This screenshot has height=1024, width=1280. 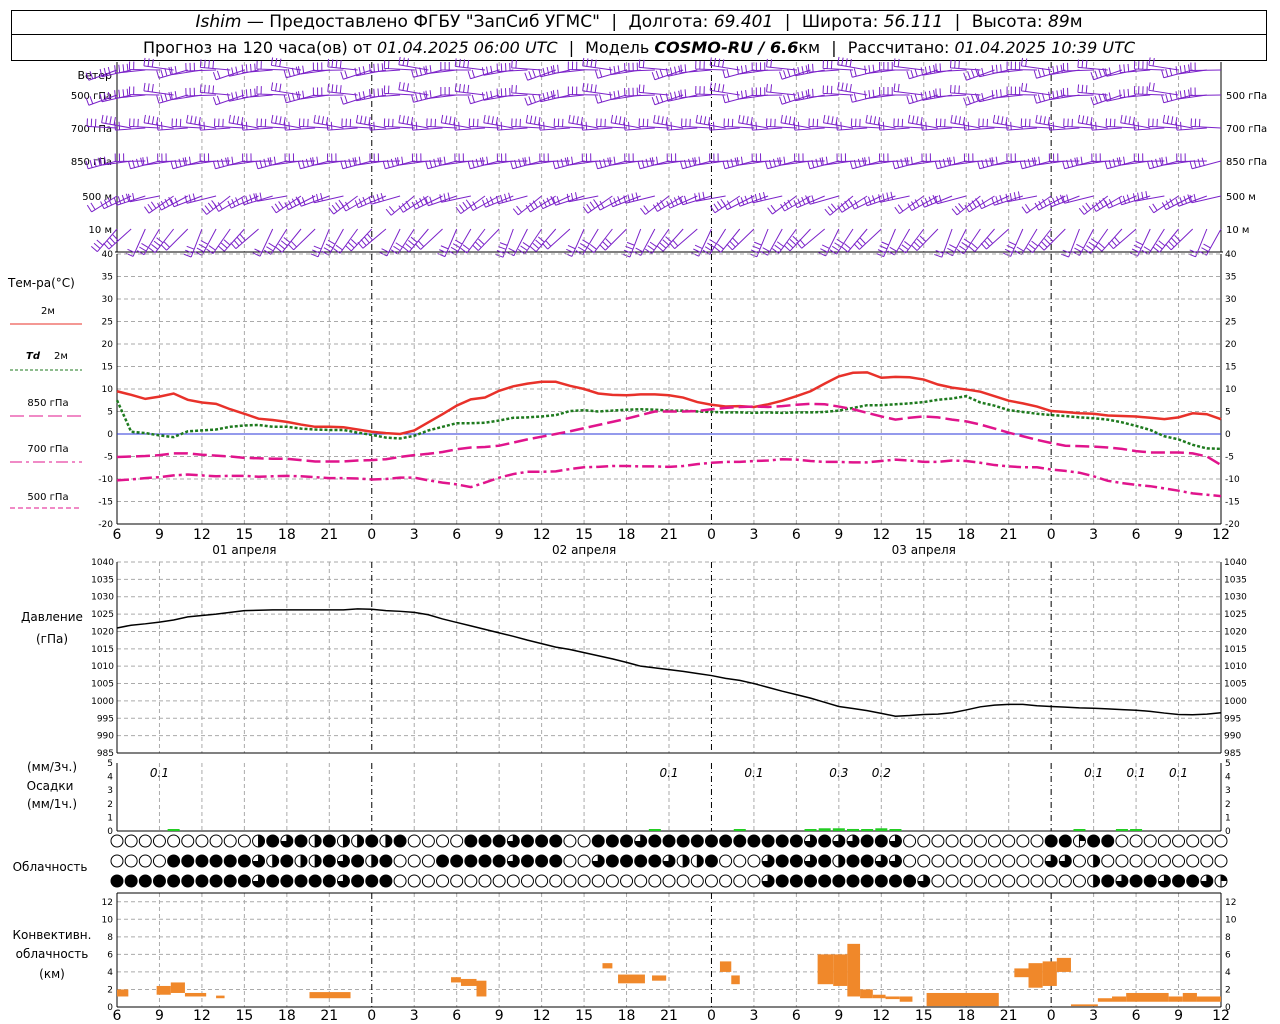 What do you see at coordinates (1235, 632) in the screenshot?
I see `pres-ytick-right: 1020` at bounding box center [1235, 632].